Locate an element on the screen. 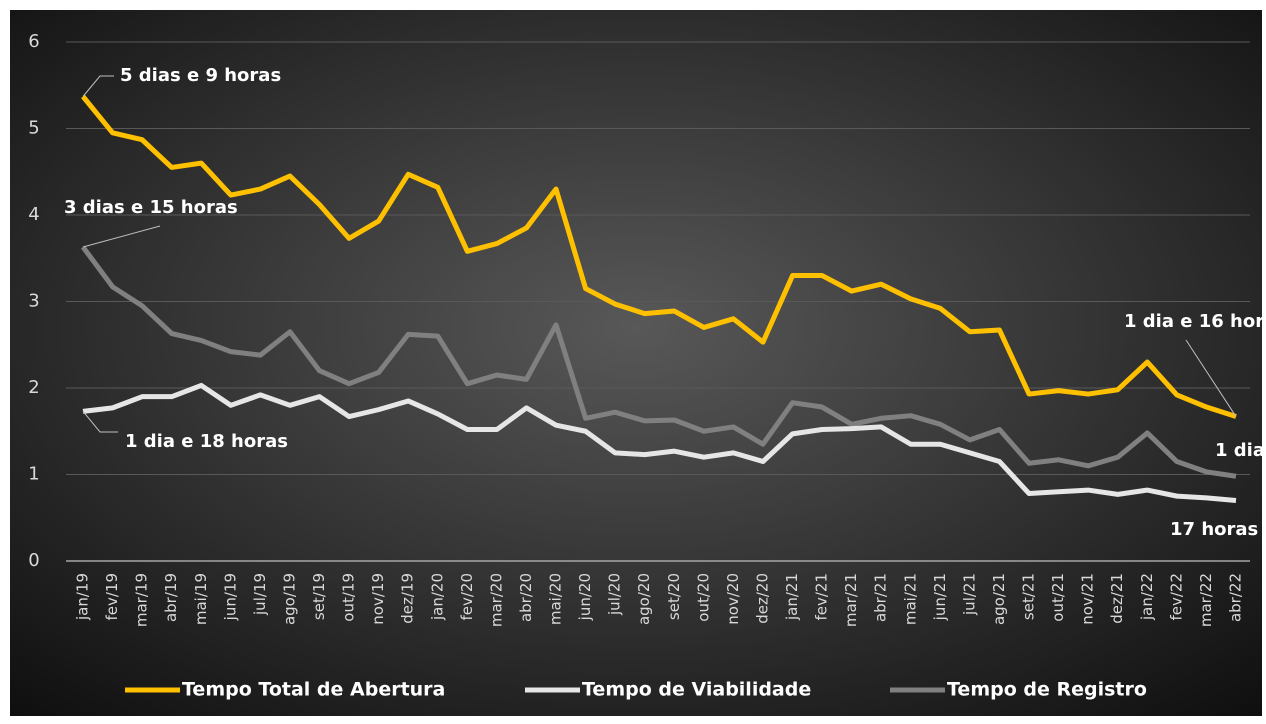  annotation: 1 dia is located at coordinates (1240, 450).